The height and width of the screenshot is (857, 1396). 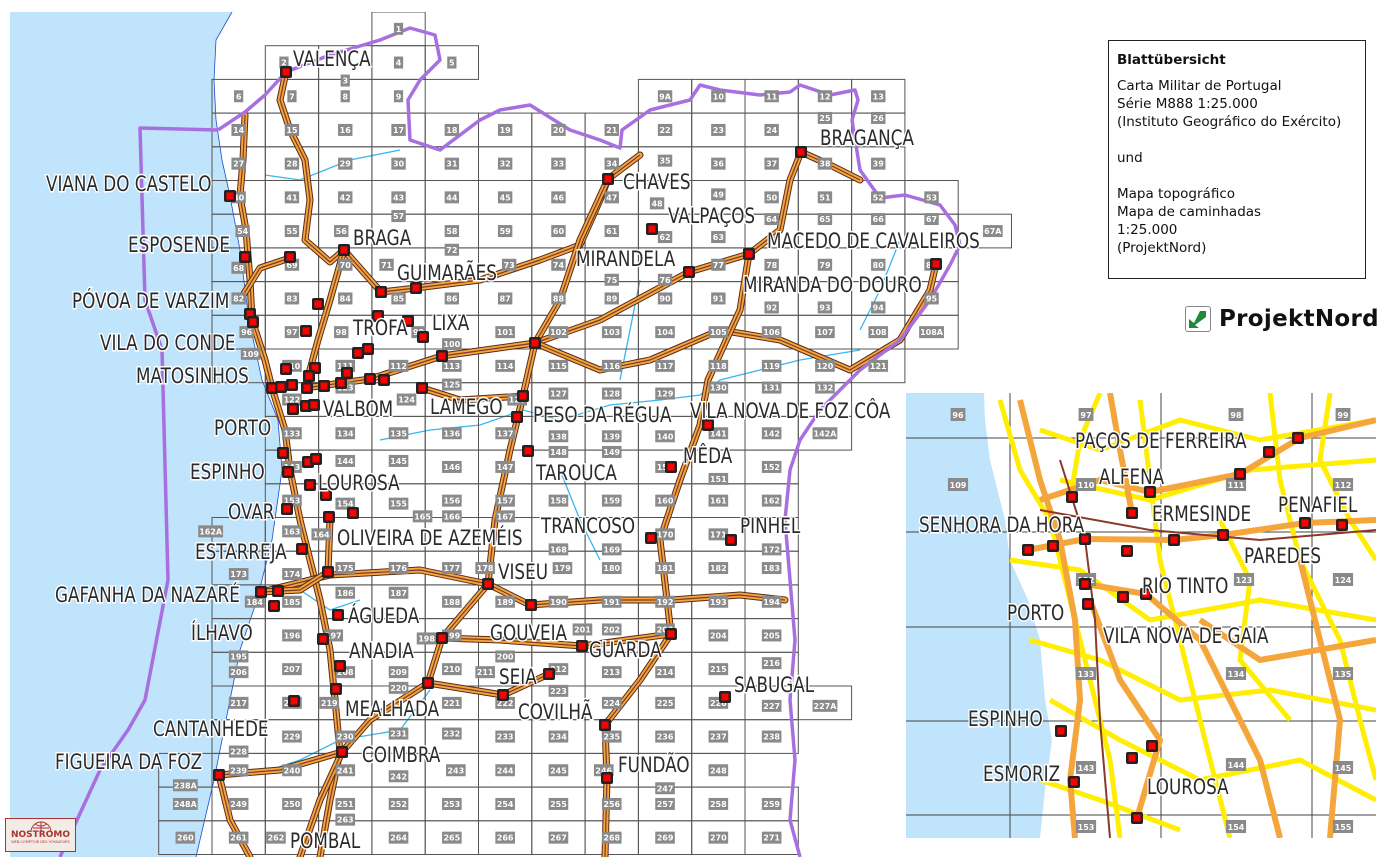 What do you see at coordinates (40, 835) in the screenshot?
I see `nostromo-watermark: NOSTROMO WEB-COMPTOIR DES VOYAGEURS` at bounding box center [40, 835].